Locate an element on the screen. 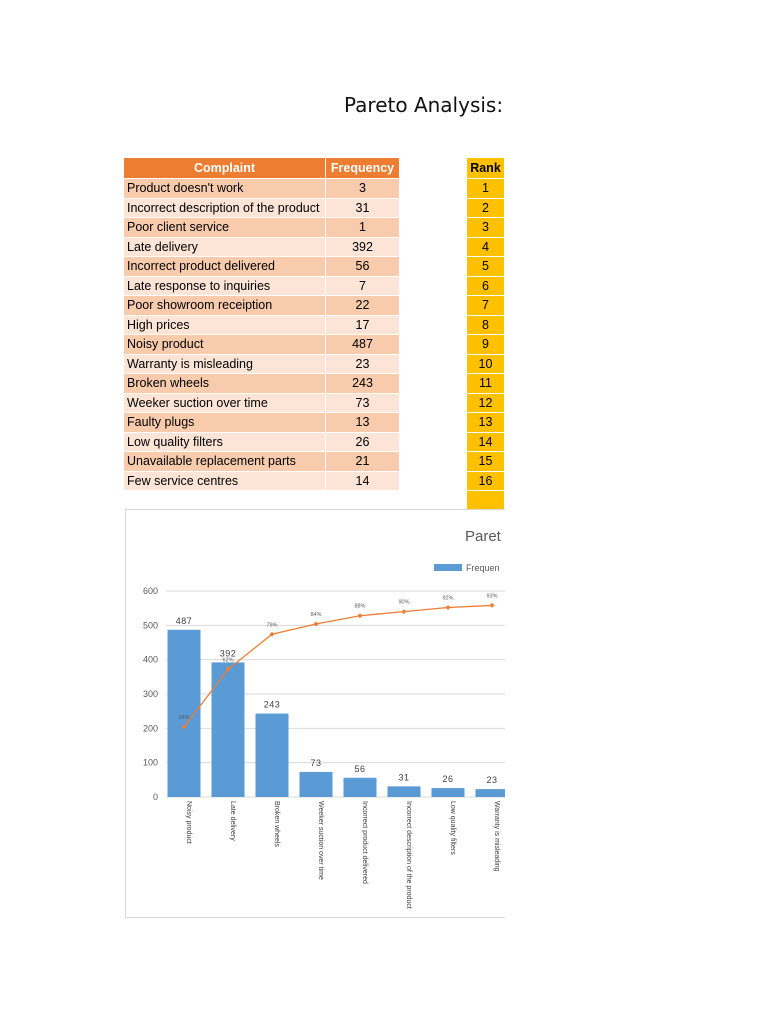  table-row: Noisy product 487 is located at coordinates (261, 344).